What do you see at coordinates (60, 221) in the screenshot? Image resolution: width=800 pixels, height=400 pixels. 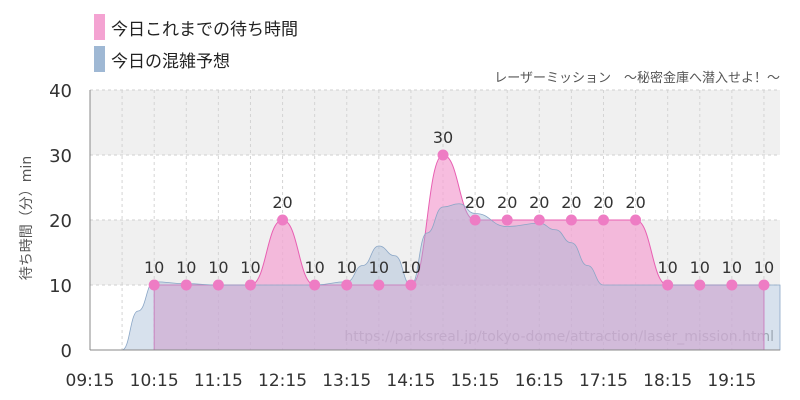 I see `y-tick-label: 20` at bounding box center [60, 221].